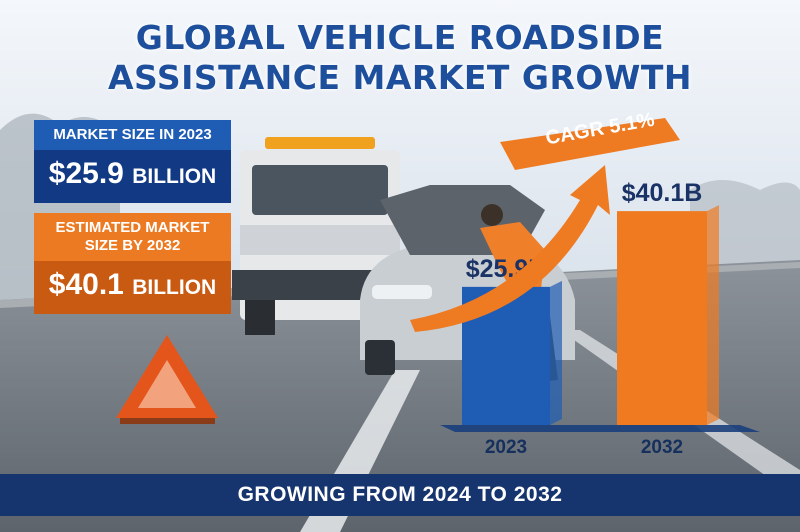 Image resolution: width=800 pixels, height=532 pixels. I want to click on current-market-size-box: MARKET SIZE IN 2023 $25.9 BILLION, so click(132, 161).